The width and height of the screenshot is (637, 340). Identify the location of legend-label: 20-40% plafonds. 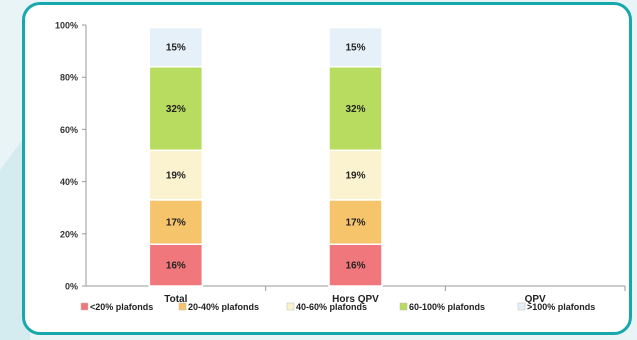
(223, 307).